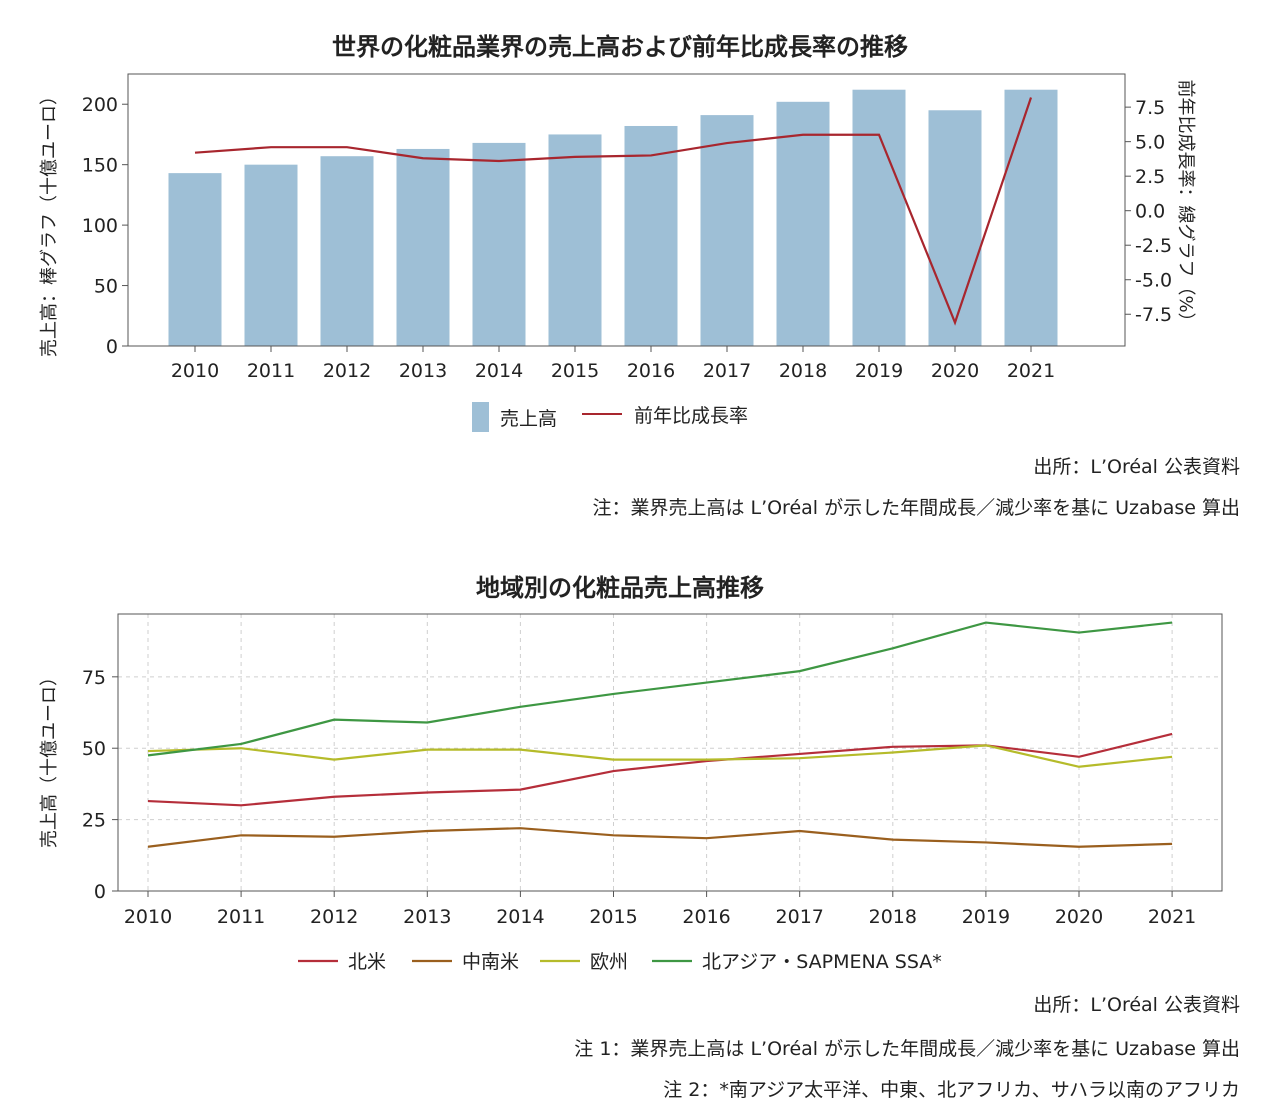  I want to click on y-tick-label: 200, so click(100, 105).